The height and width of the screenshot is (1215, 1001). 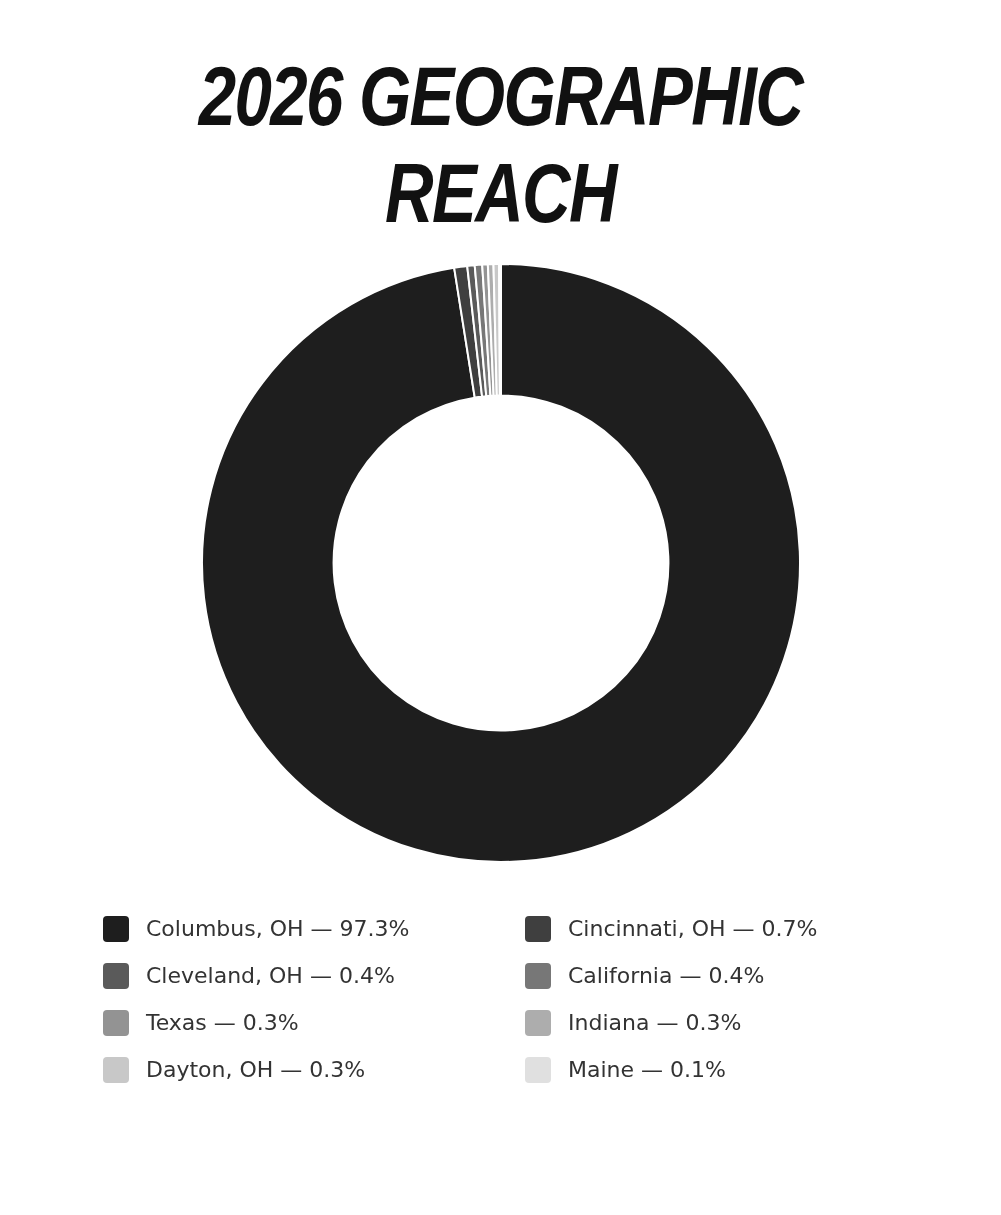 What do you see at coordinates (500, 145) in the screenshot?
I see `chart-title: 2026 GEOGRAPHIC REACH` at bounding box center [500, 145].